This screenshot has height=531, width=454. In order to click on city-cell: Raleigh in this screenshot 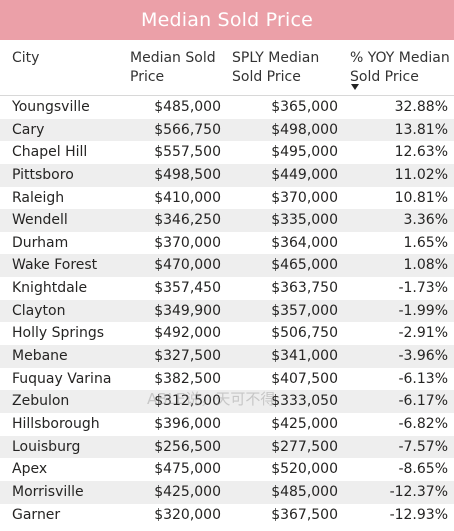, I will do `click(38, 197)`.